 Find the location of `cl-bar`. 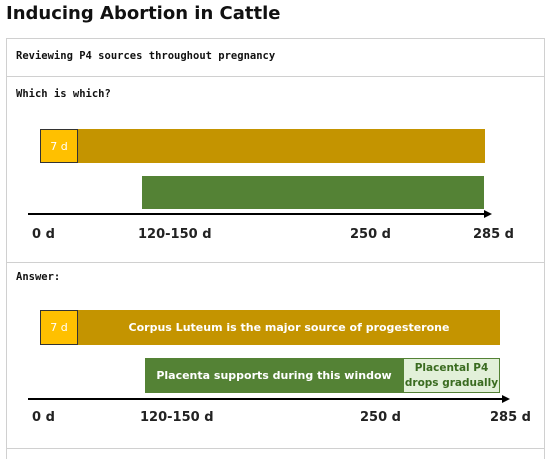

cl-bar is located at coordinates (262, 146).